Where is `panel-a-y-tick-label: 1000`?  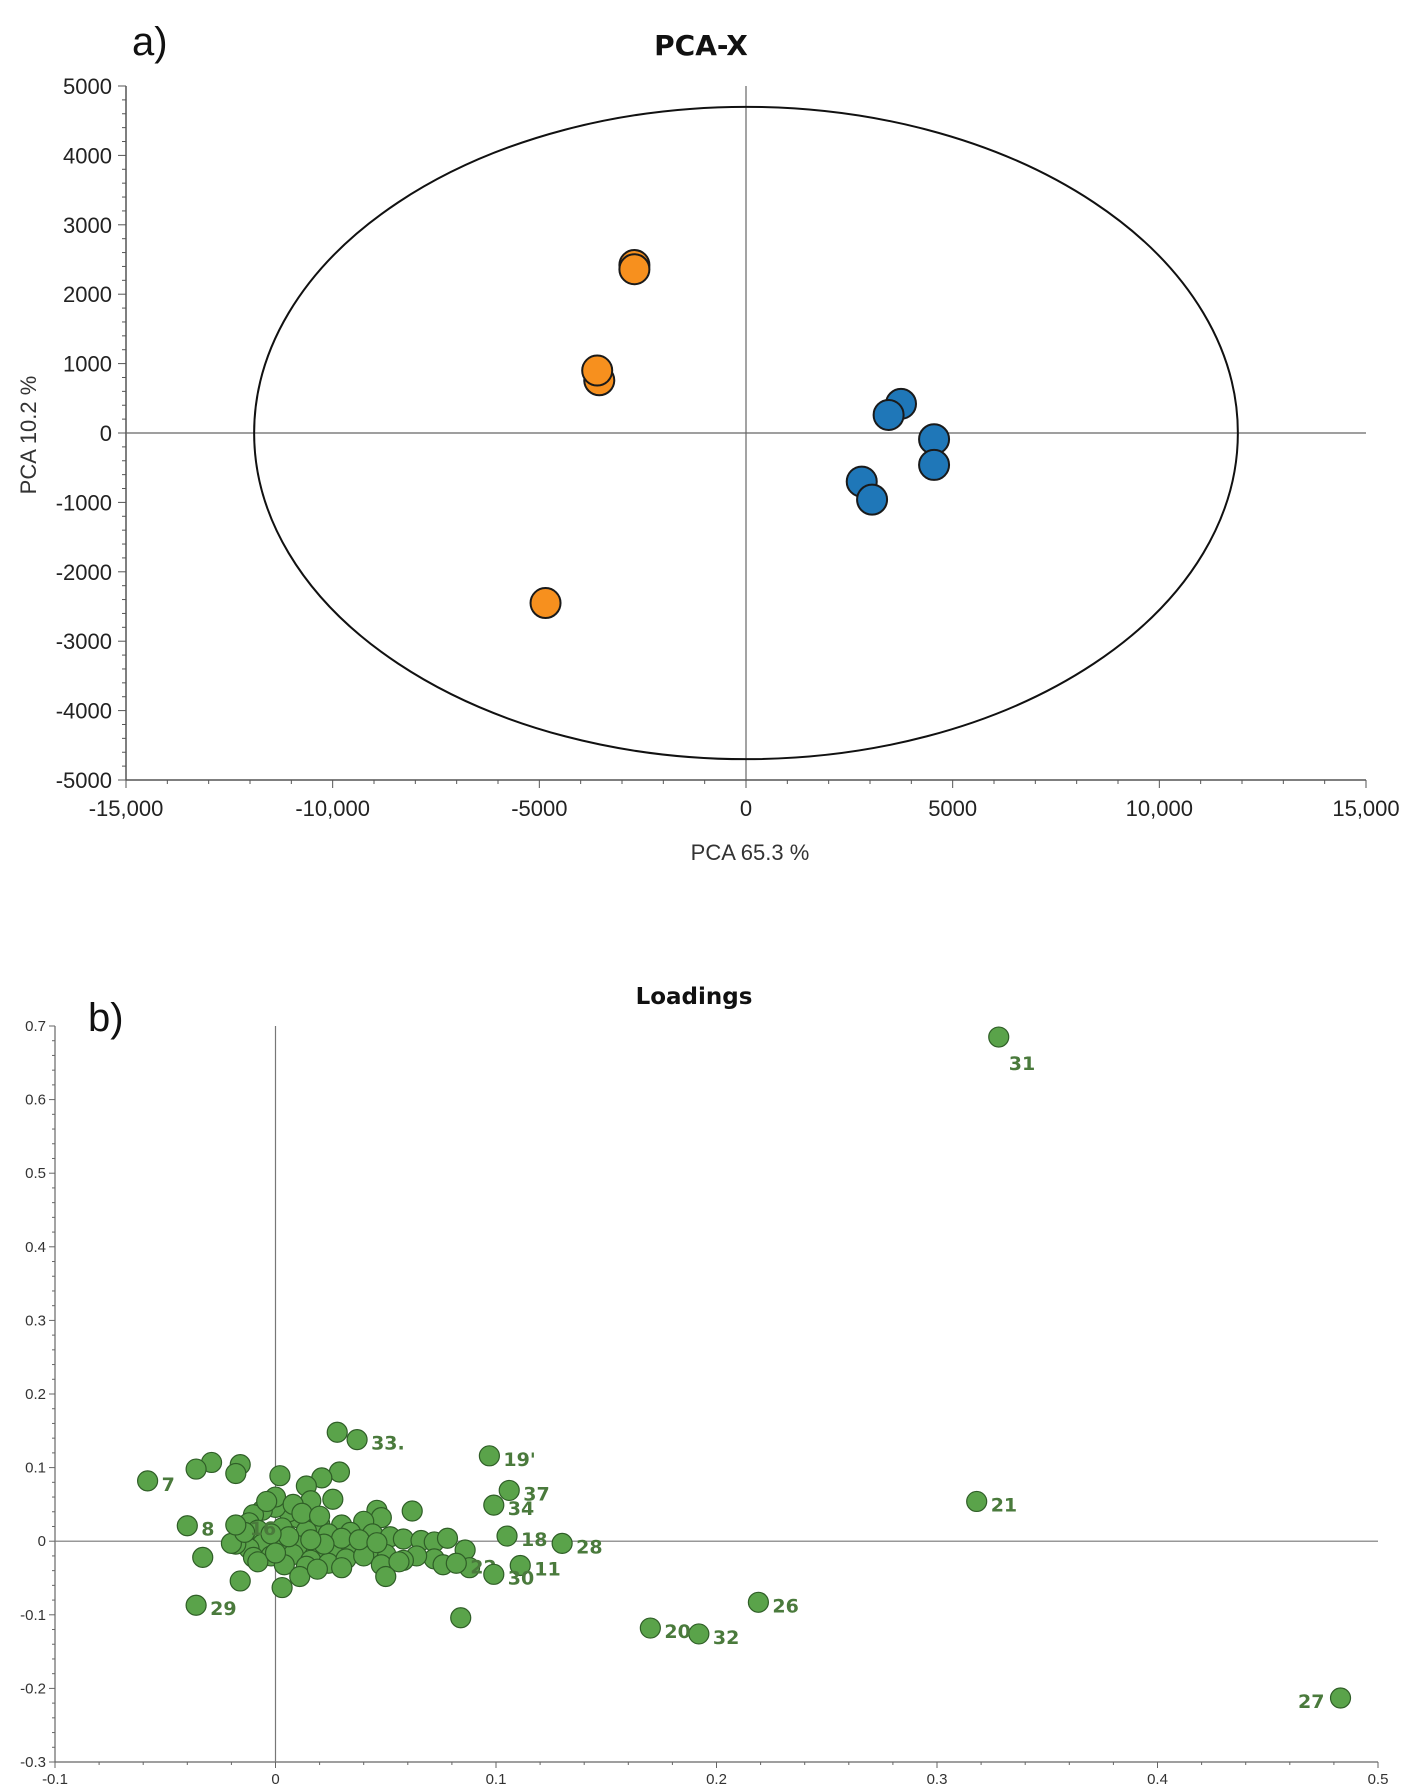
panel-a-y-tick-label: 1000 is located at coordinates (87, 364).